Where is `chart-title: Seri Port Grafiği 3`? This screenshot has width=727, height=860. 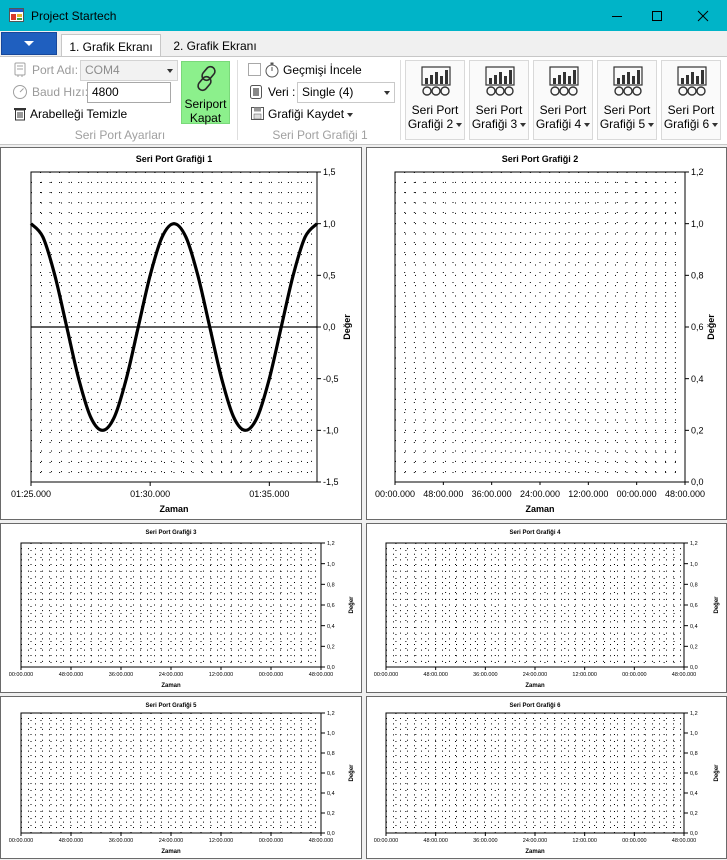 chart-title: Seri Port Grafiği 3 is located at coordinates (171, 533).